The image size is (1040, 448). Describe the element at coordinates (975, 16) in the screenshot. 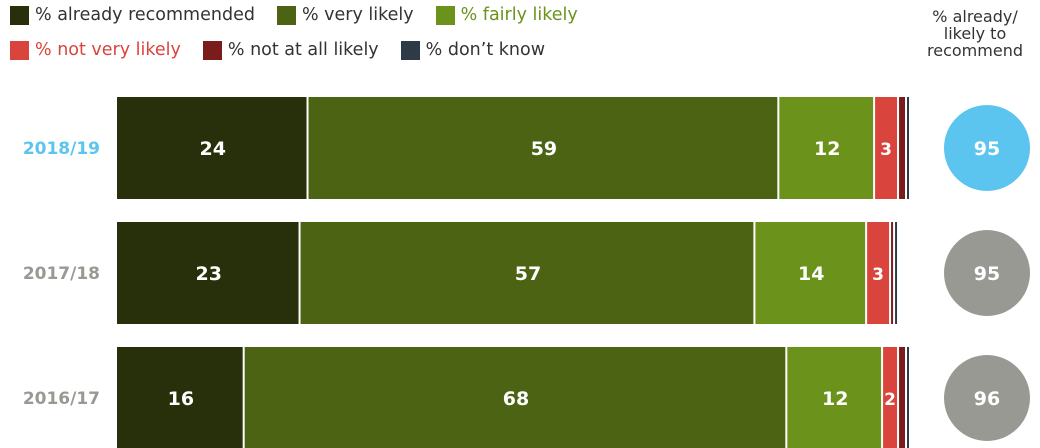

I see `totals-header-line: % already/` at that location.